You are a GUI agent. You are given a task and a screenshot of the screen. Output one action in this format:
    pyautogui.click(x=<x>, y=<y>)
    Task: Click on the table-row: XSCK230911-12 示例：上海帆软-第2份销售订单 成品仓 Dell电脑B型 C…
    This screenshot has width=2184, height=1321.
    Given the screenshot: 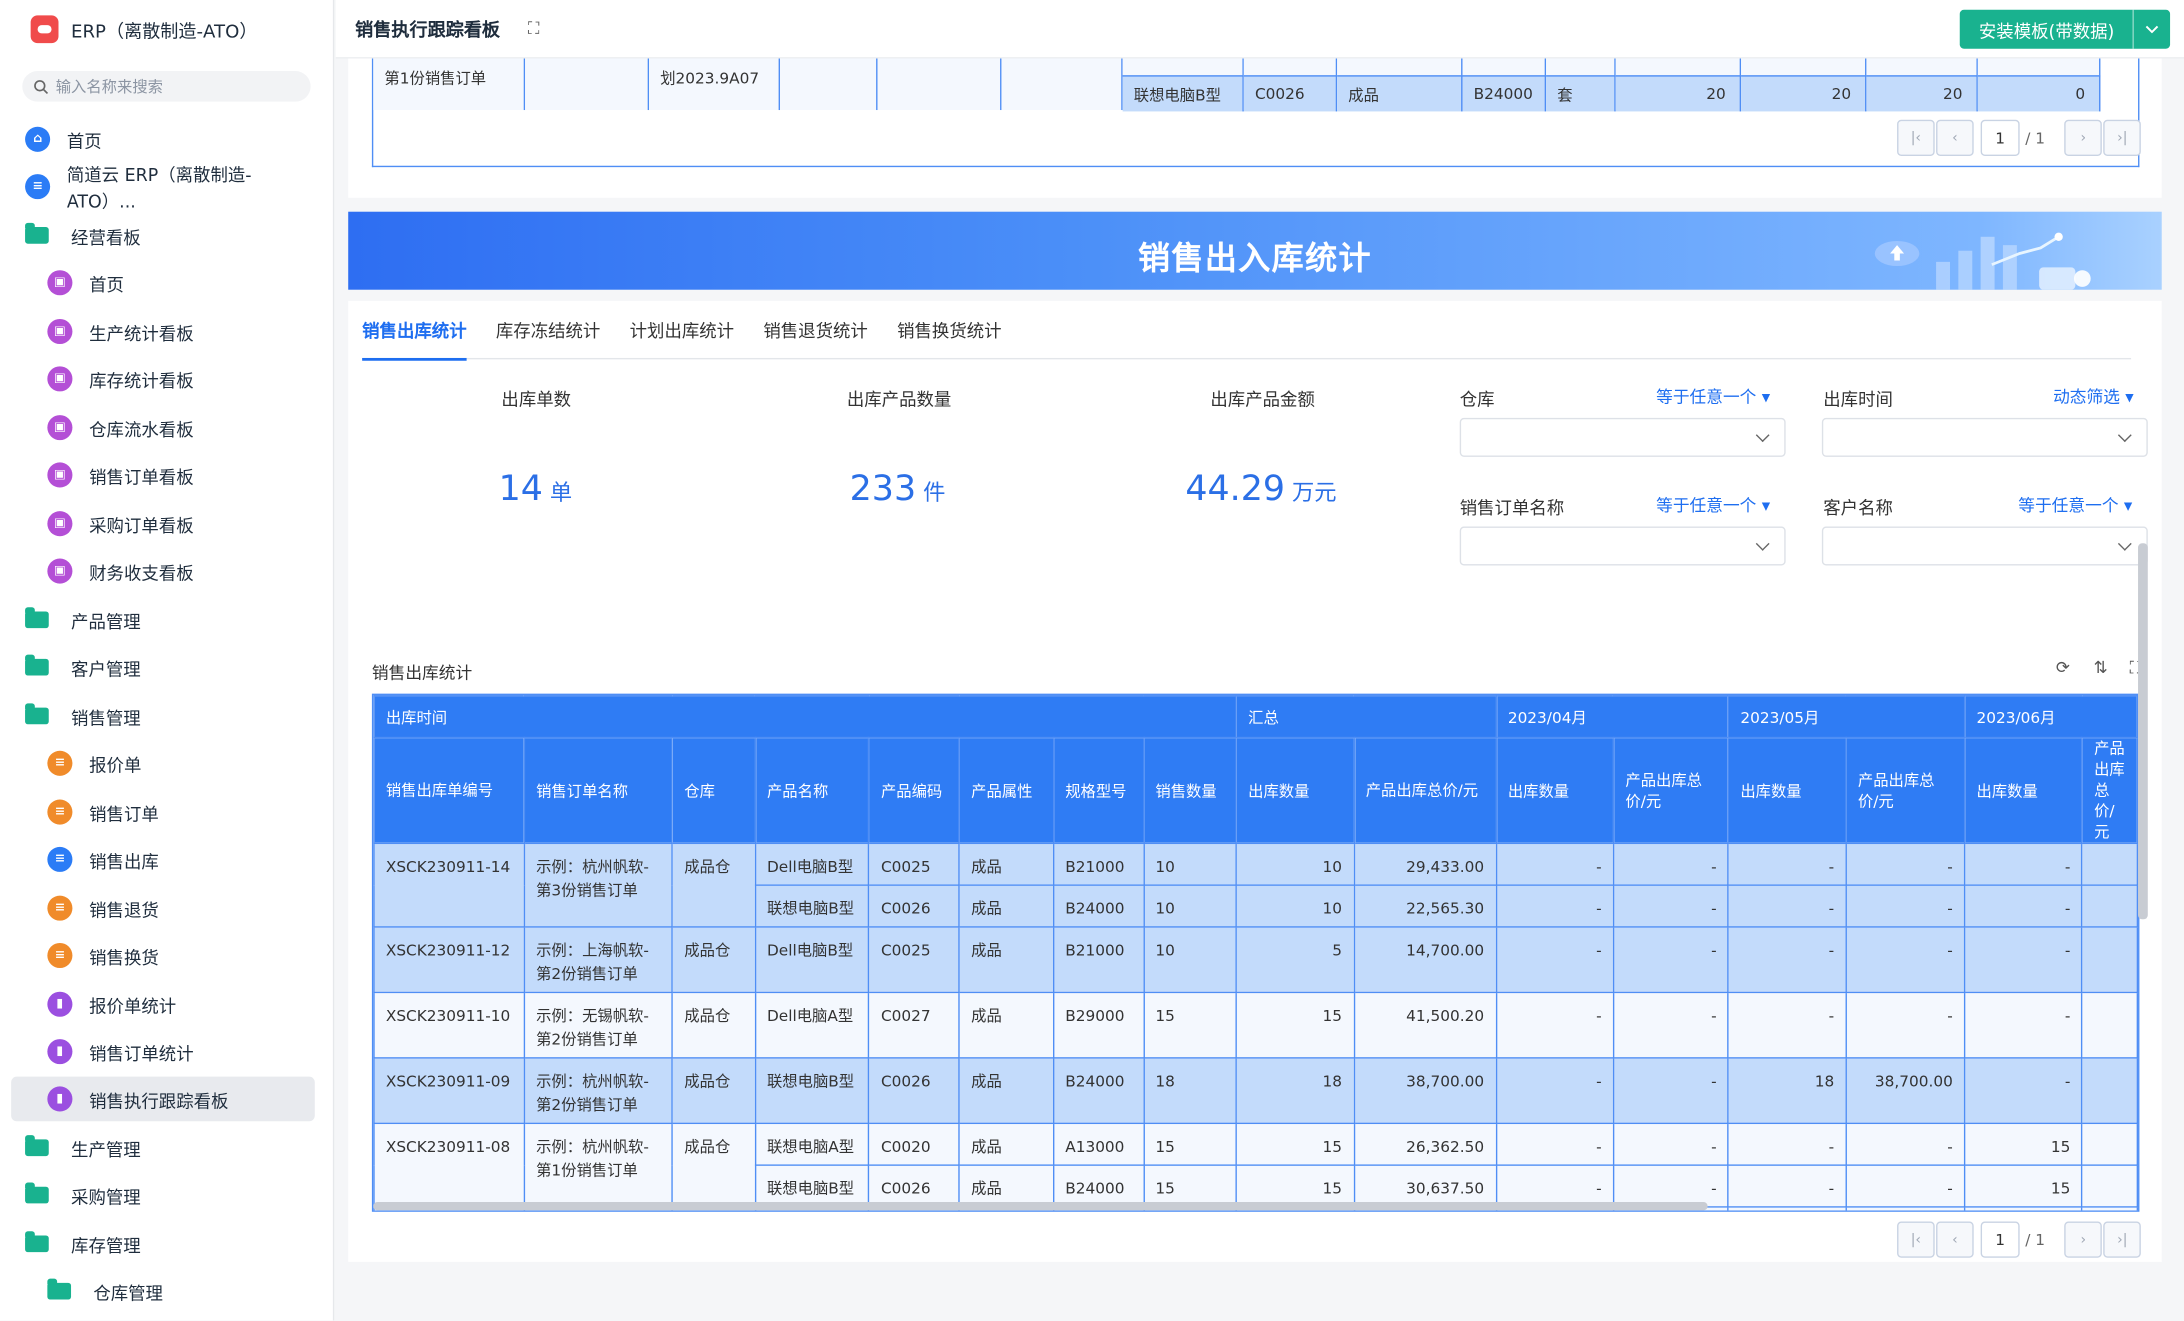 What is the action you would take?
    pyautogui.click(x=1256, y=960)
    